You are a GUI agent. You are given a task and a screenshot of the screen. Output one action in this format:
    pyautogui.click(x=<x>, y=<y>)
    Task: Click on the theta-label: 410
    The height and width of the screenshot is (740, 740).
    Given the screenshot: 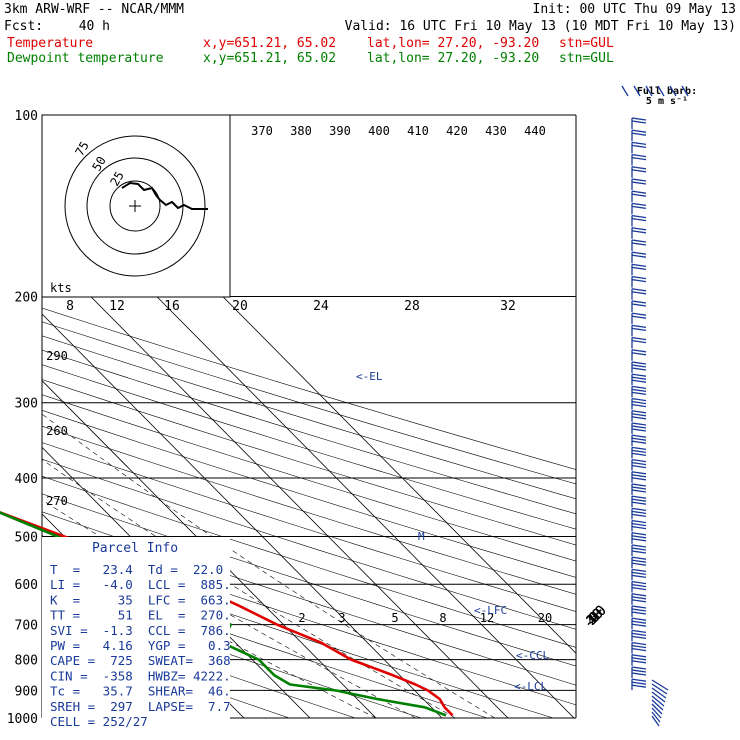 What is the action you would take?
    pyautogui.click(x=418, y=131)
    